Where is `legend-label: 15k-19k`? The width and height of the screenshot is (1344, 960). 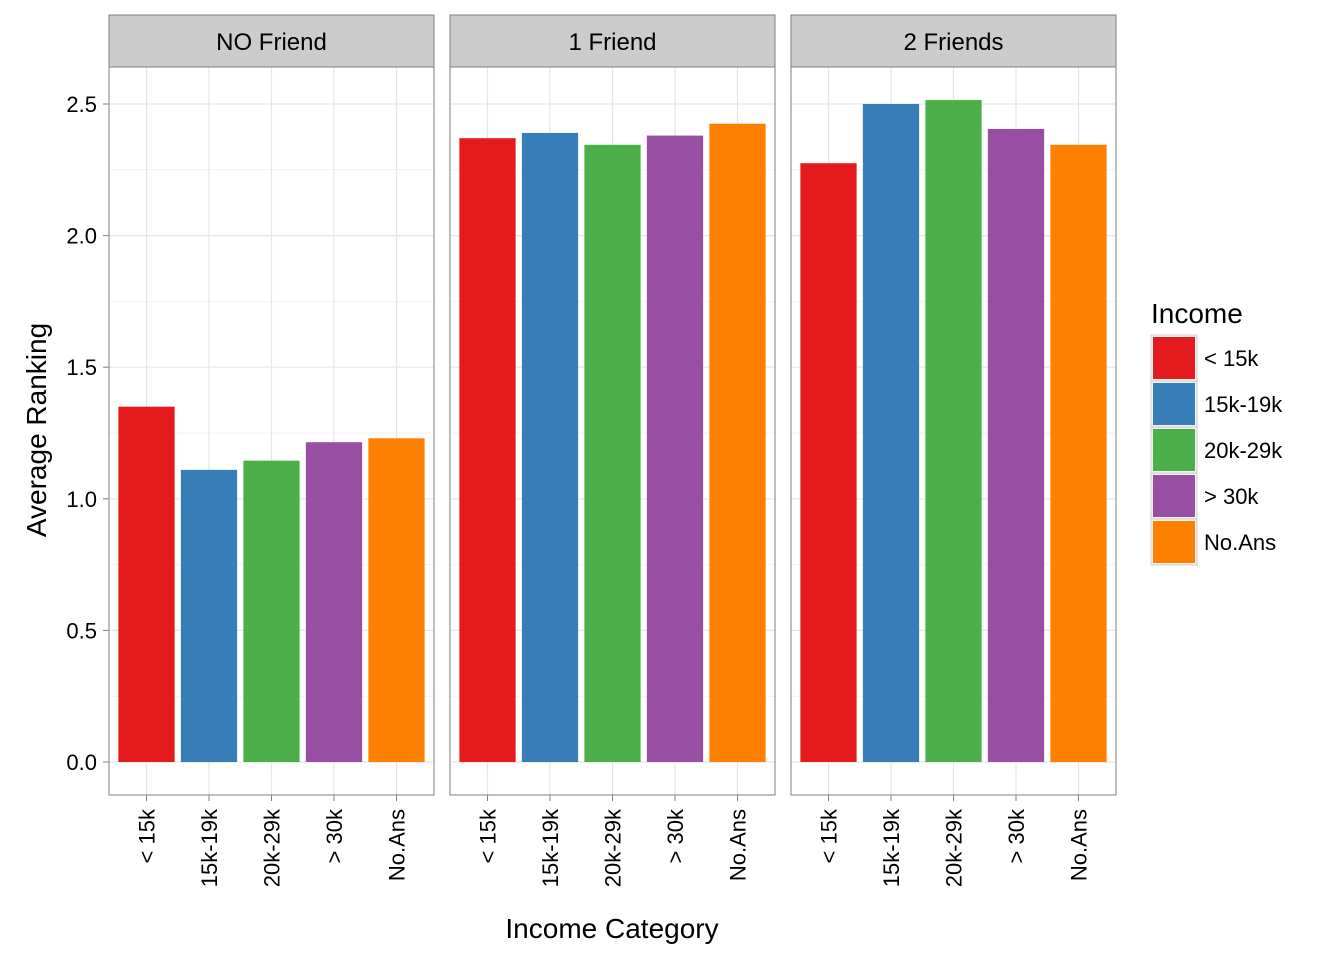
legend-label: 15k-19k is located at coordinates (1243, 404).